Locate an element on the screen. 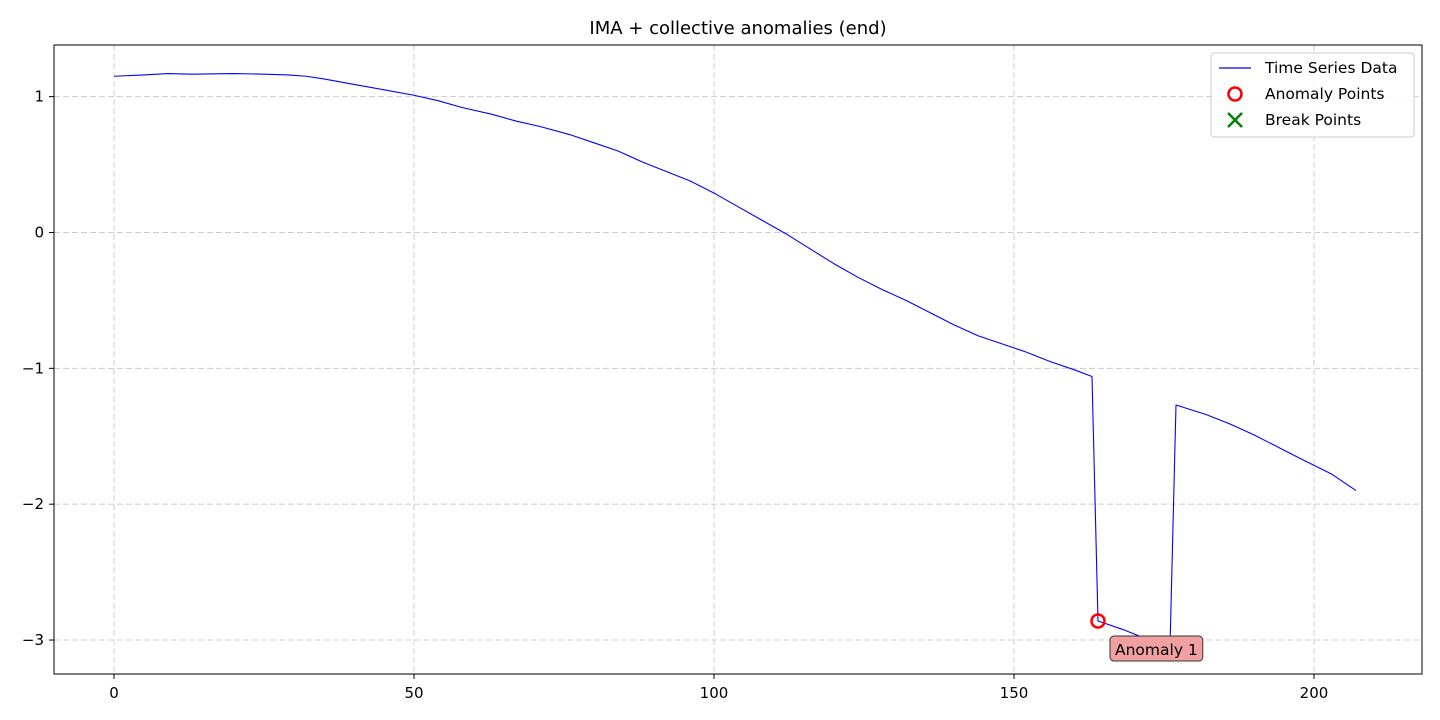 The width and height of the screenshot is (1440, 720). anomaly-markers is located at coordinates (1098, 621).